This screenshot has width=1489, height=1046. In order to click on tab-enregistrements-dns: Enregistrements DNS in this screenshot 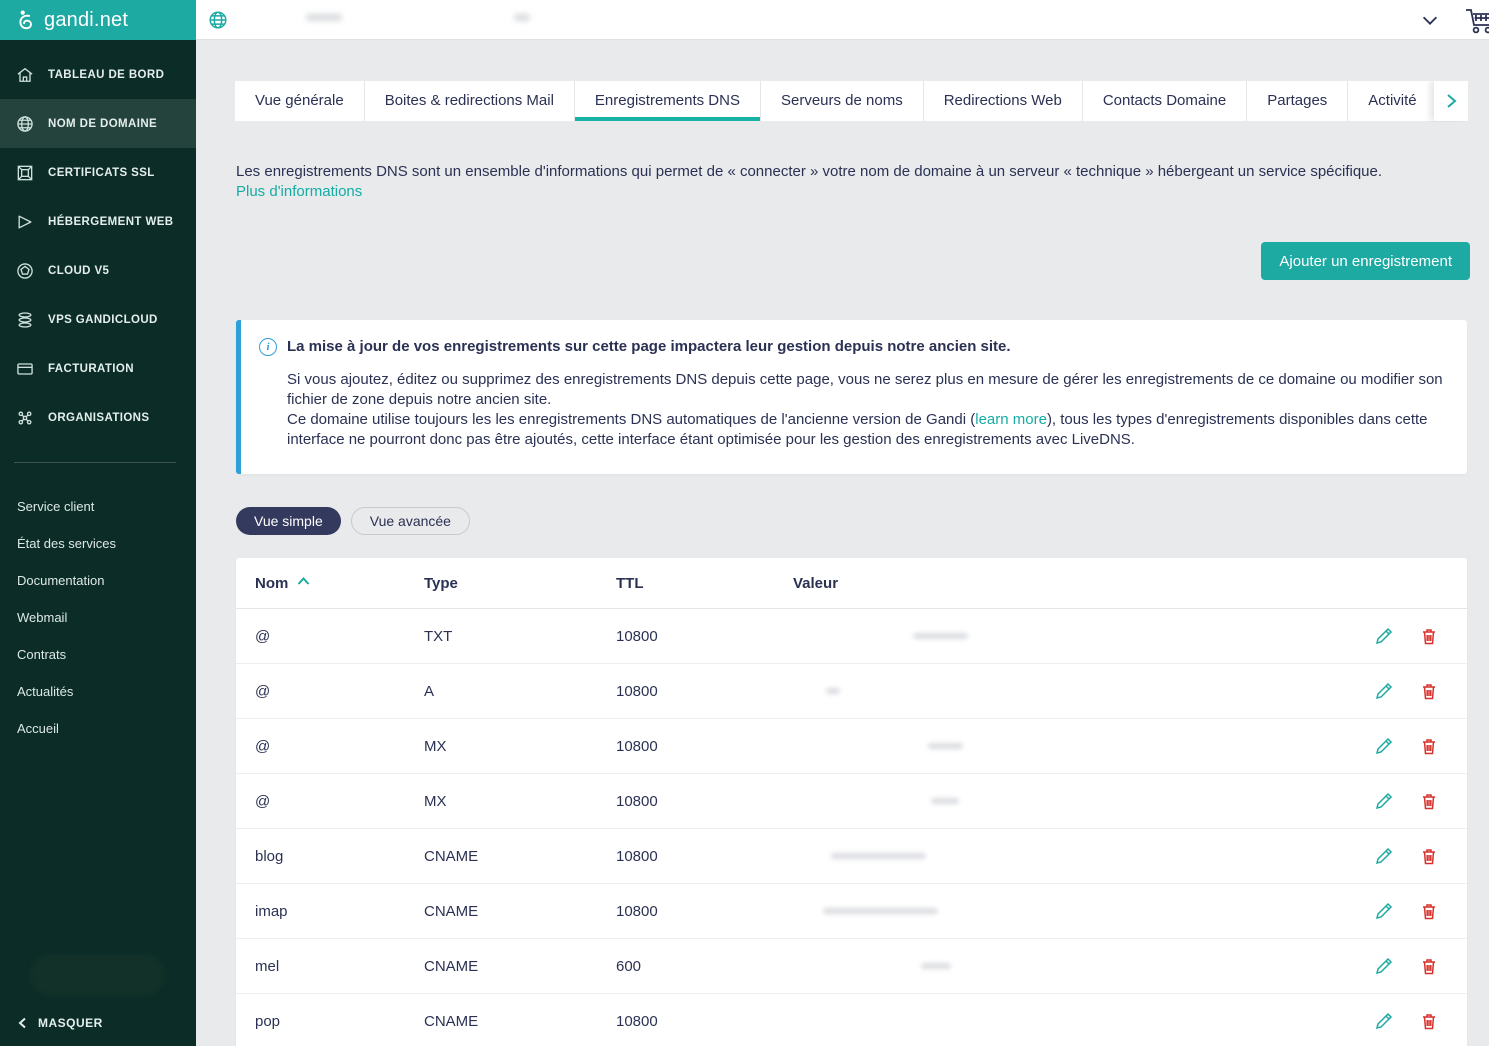, I will do `click(667, 101)`.